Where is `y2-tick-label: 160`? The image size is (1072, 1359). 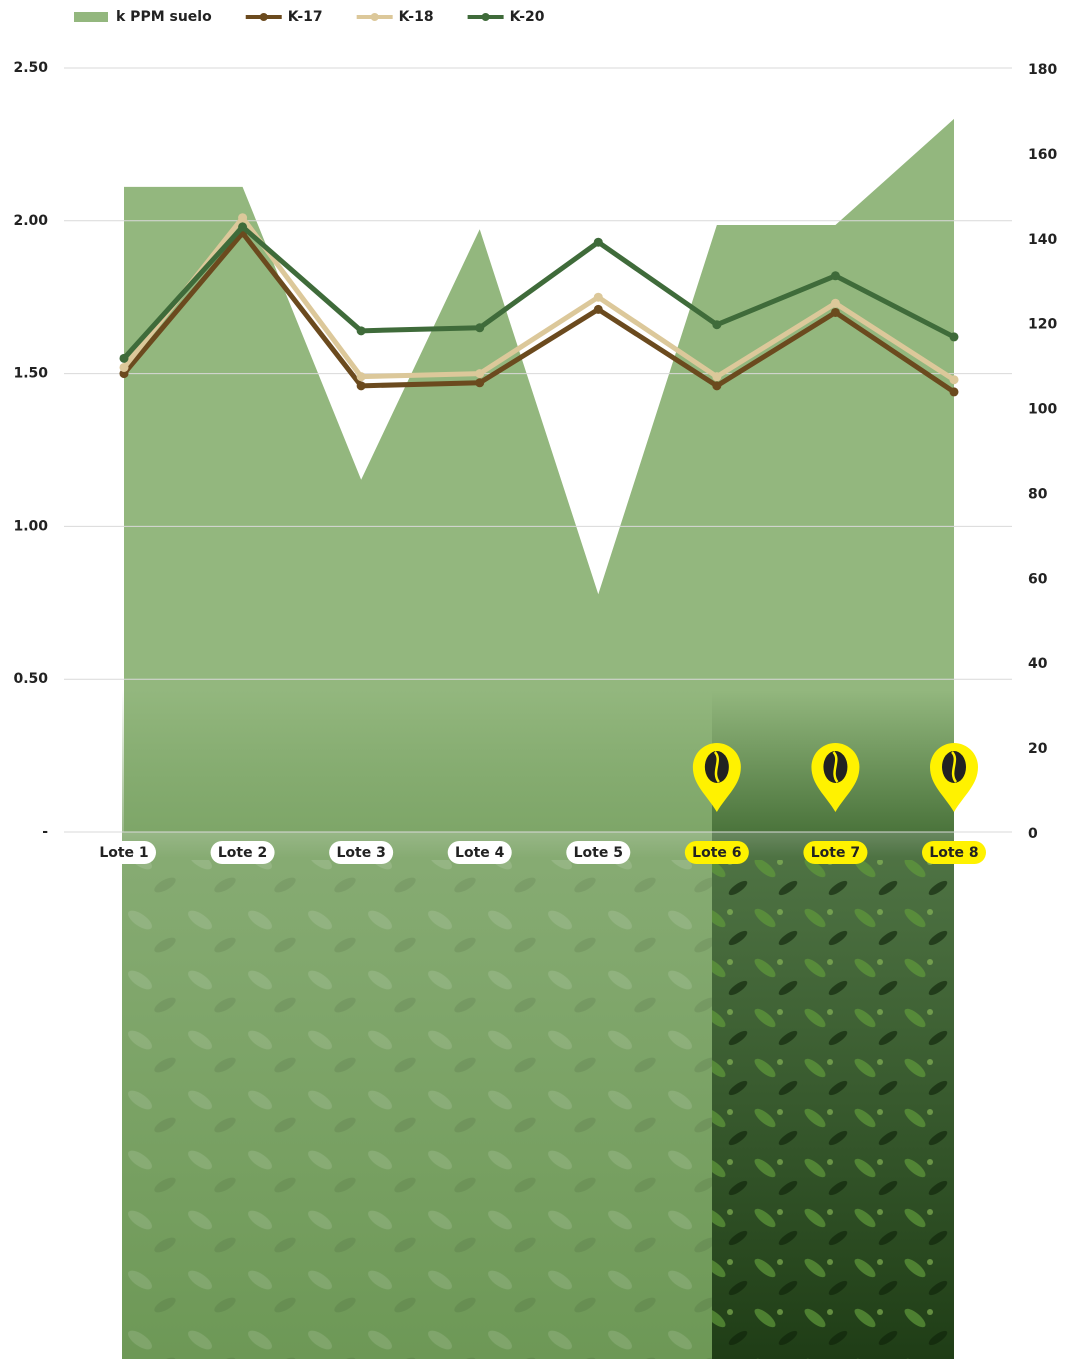
y2-tick-label: 160 is located at coordinates (1042, 155).